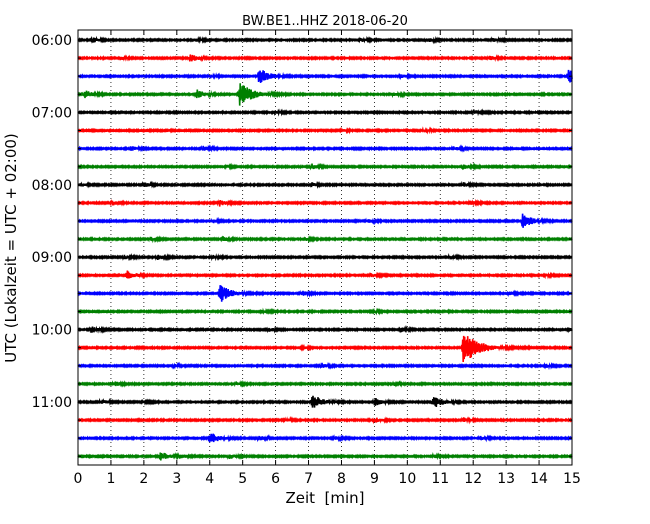 This screenshot has height=524, width=650. I want to click on x-axis-label: Zeit [min], so click(324, 498).